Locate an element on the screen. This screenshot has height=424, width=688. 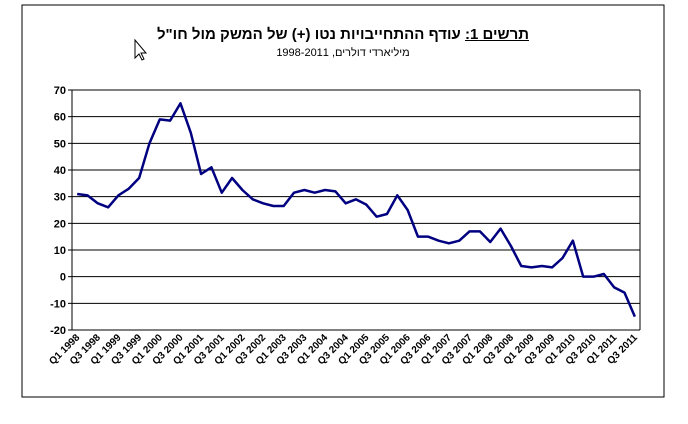
y-tick-label: -10 is located at coordinates (58, 304).